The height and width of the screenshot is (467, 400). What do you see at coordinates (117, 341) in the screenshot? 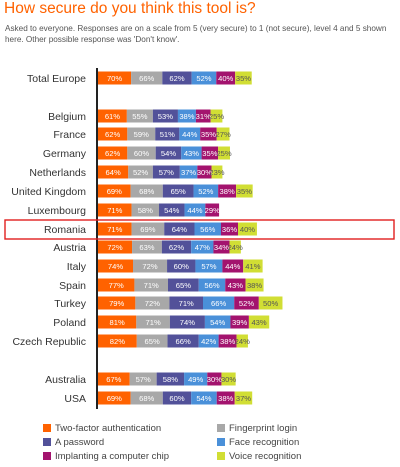
I see `data-label: 82%` at bounding box center [117, 341].